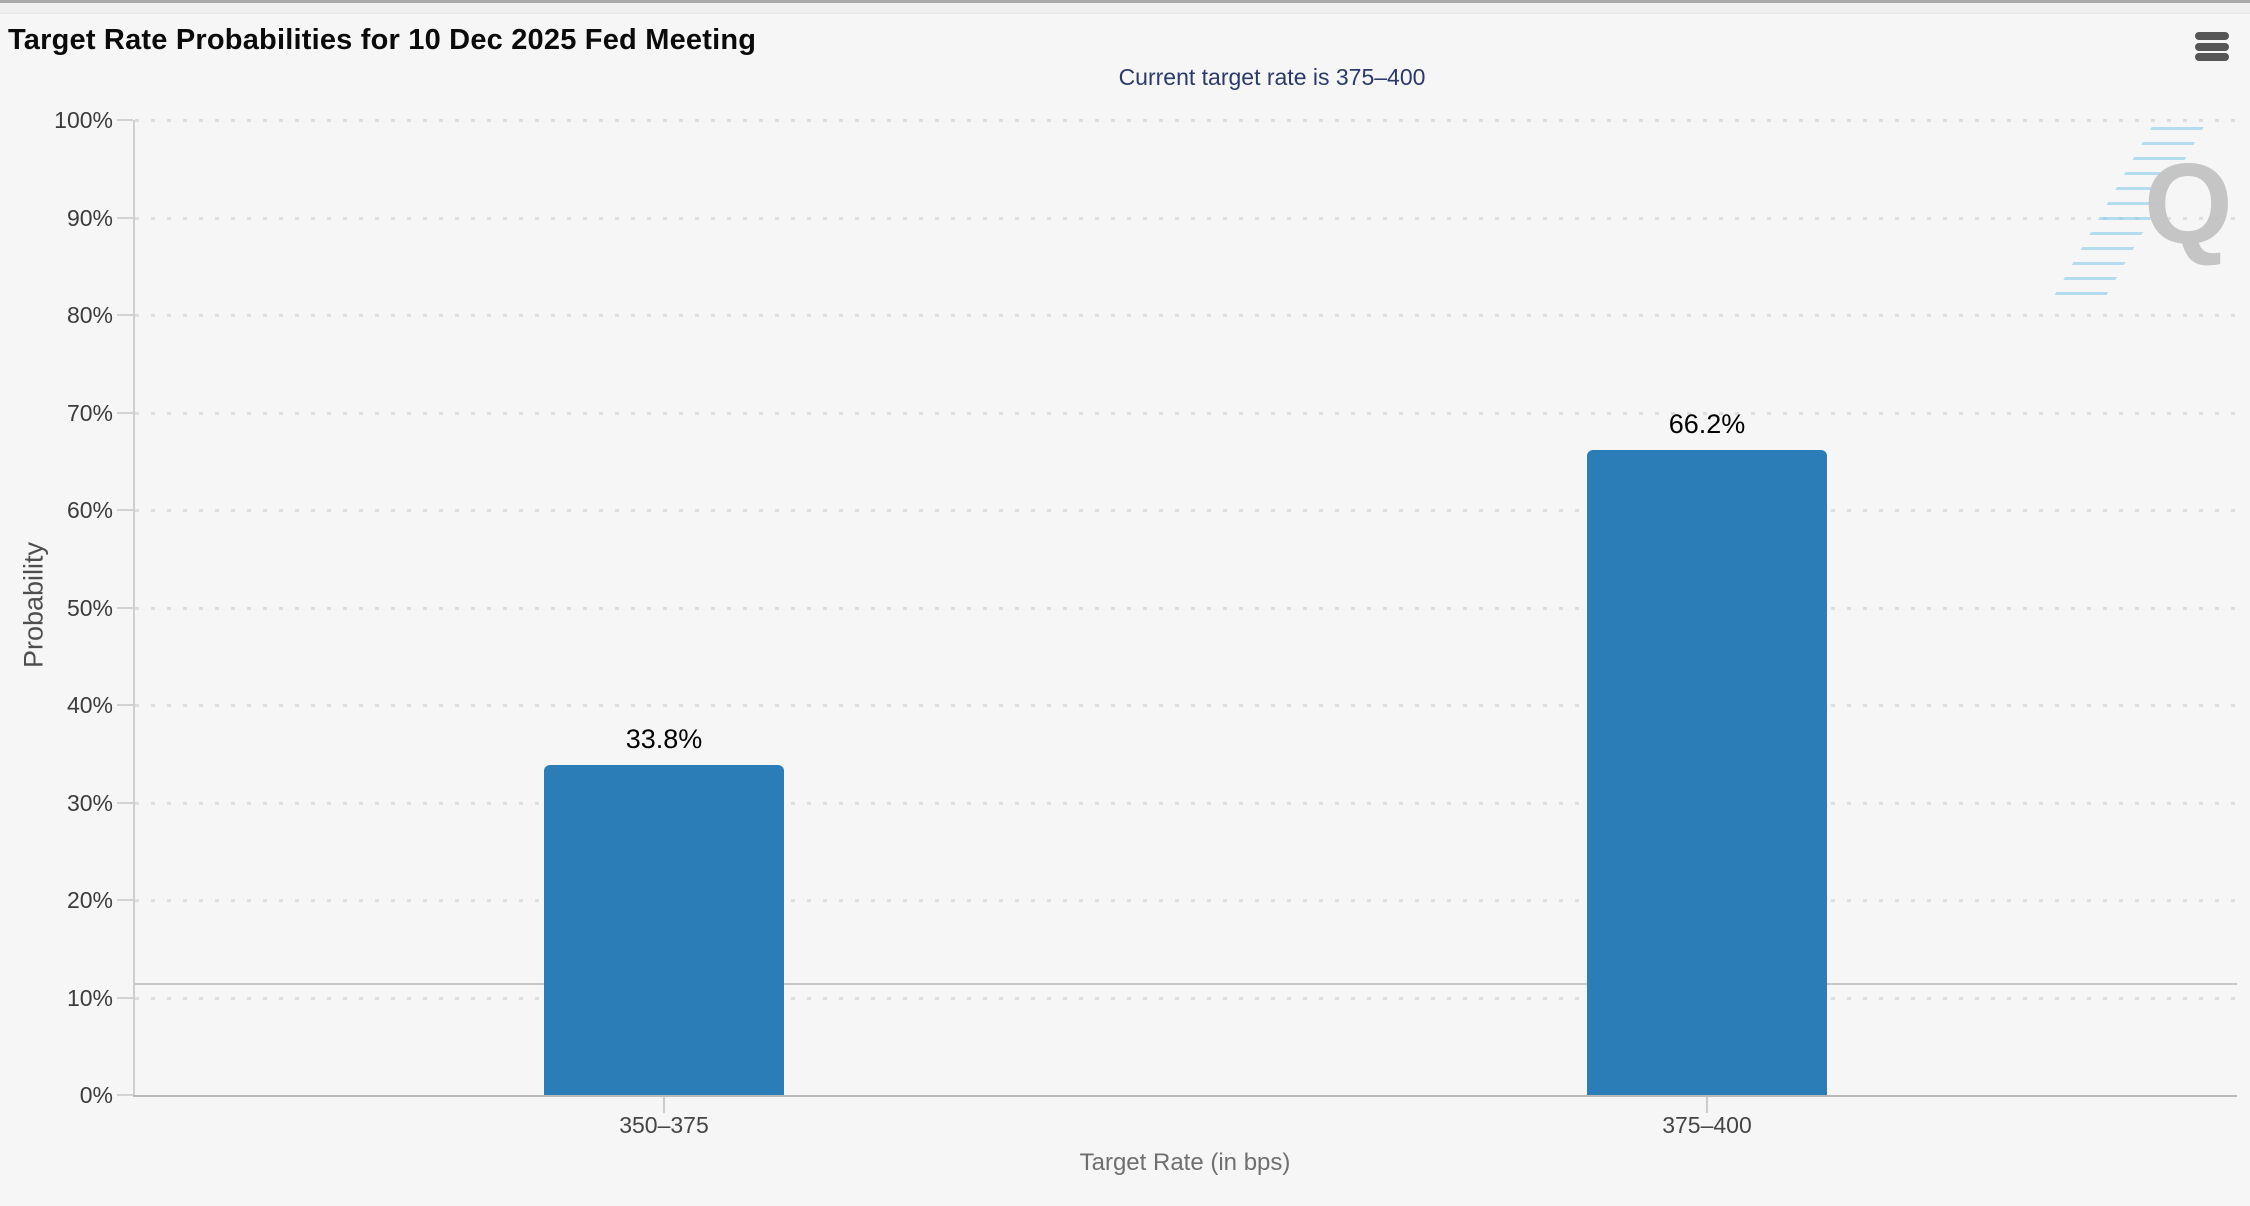 The width and height of the screenshot is (2250, 1206). What do you see at coordinates (96, 1095) in the screenshot?
I see `y-tick-label: 0%` at bounding box center [96, 1095].